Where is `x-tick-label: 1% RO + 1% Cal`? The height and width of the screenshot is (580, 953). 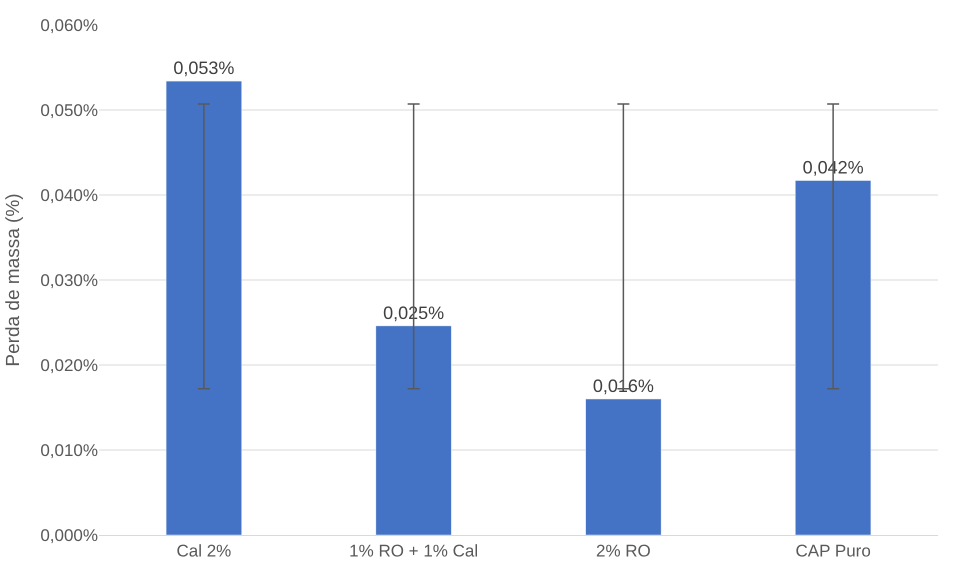 x-tick-label: 1% RO + 1% Cal is located at coordinates (413, 550).